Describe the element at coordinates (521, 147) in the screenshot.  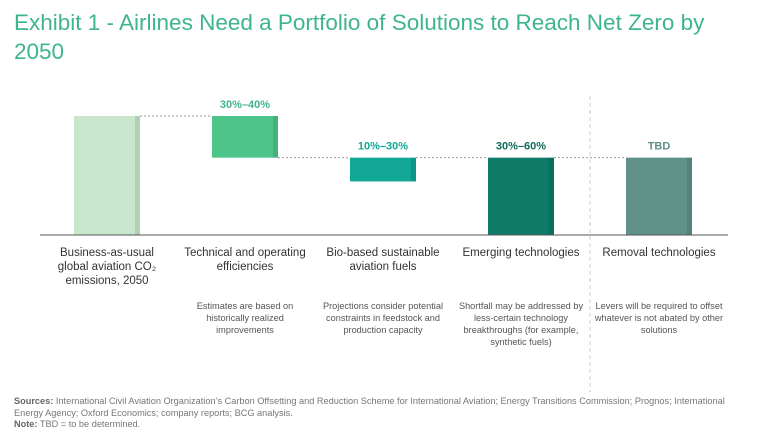
I see `data-label-3: 30%–60%` at that location.